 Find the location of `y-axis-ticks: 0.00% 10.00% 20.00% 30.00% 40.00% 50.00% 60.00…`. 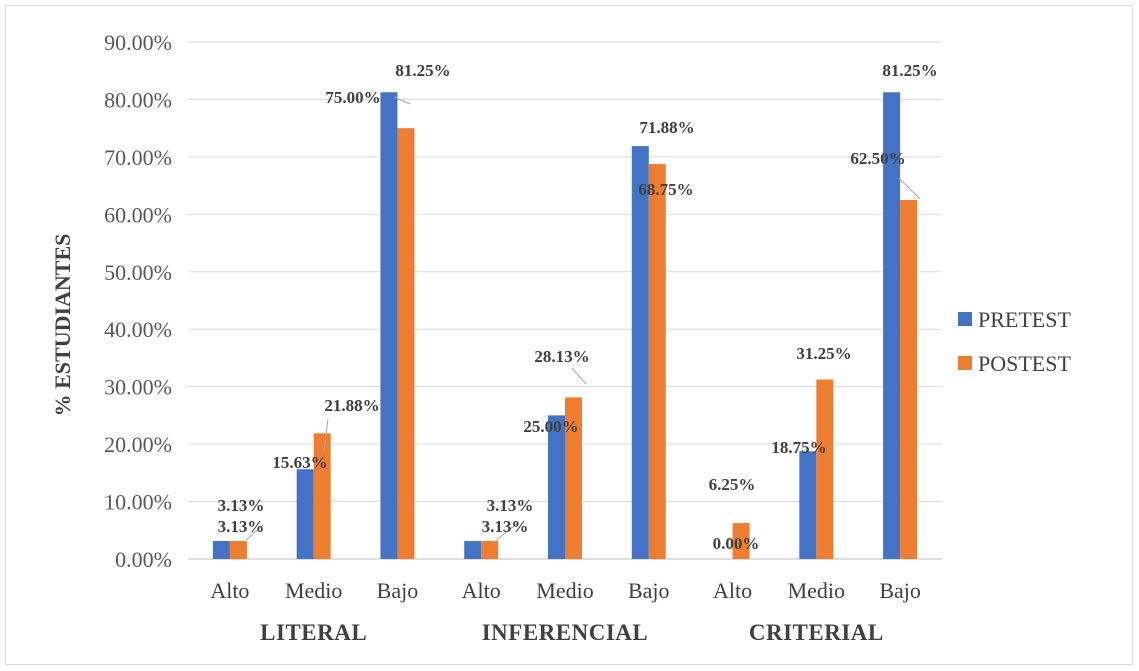

y-axis-ticks: 0.00% 10.00% 20.00% 30.00% 40.00% 50.00% 60.00… is located at coordinates (138, 301).